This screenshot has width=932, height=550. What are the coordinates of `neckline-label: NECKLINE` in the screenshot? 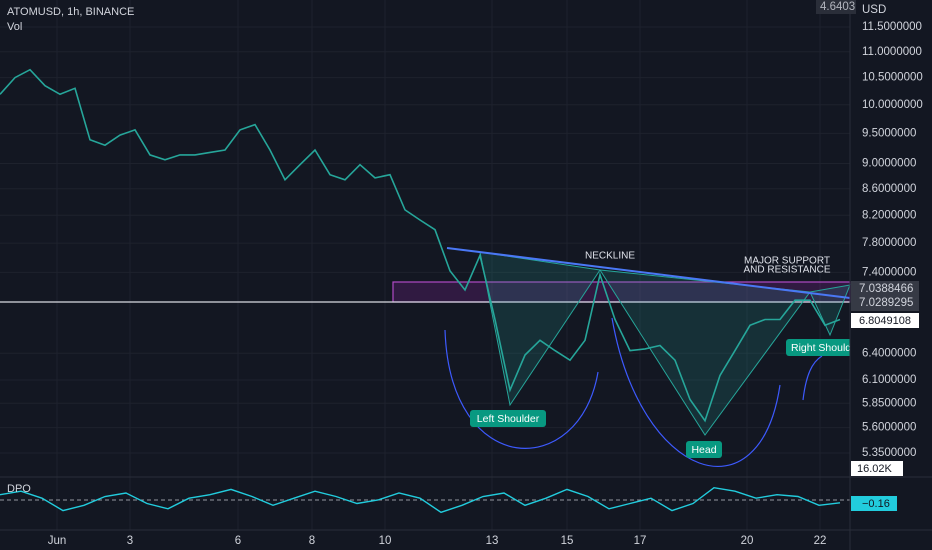 It's located at (610, 256).